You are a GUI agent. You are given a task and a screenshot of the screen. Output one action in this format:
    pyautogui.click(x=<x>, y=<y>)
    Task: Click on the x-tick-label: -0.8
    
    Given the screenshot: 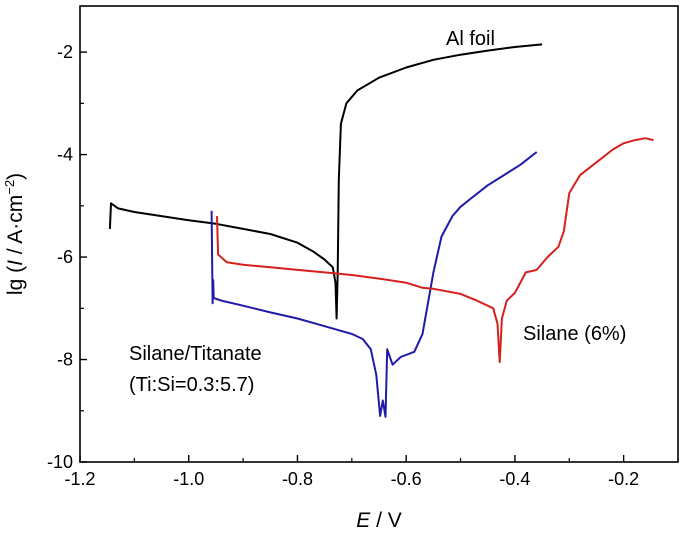 What is the action you would take?
    pyautogui.click(x=297, y=479)
    